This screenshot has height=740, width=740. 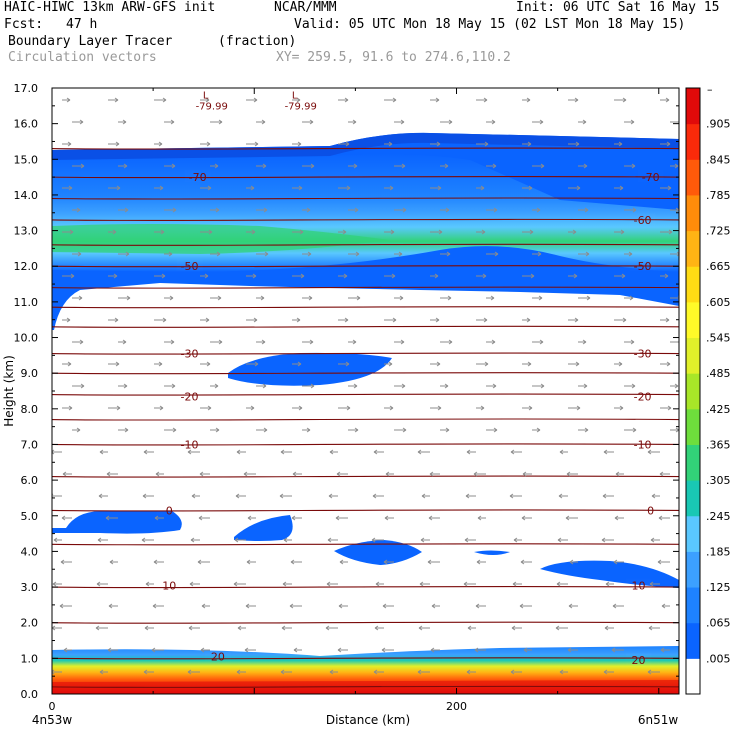 What do you see at coordinates (301, 107) in the screenshot?
I see `minimum-value: -79.99` at bounding box center [301, 107].